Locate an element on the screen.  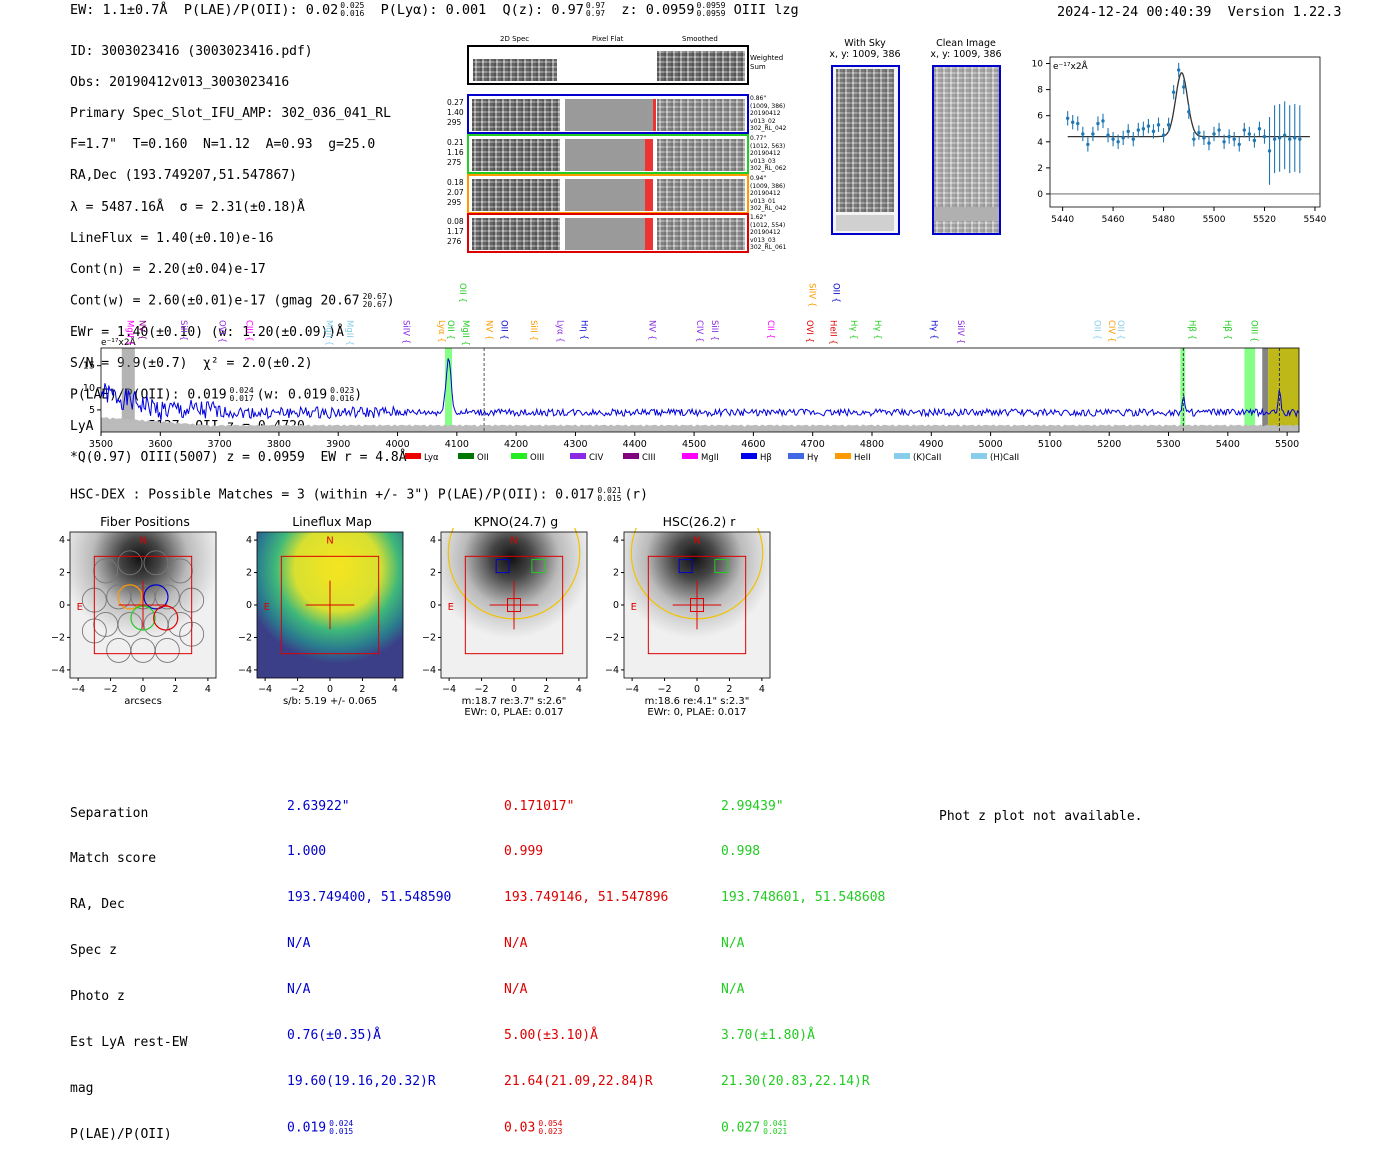
match-box-green is located at coordinates (538, 566).